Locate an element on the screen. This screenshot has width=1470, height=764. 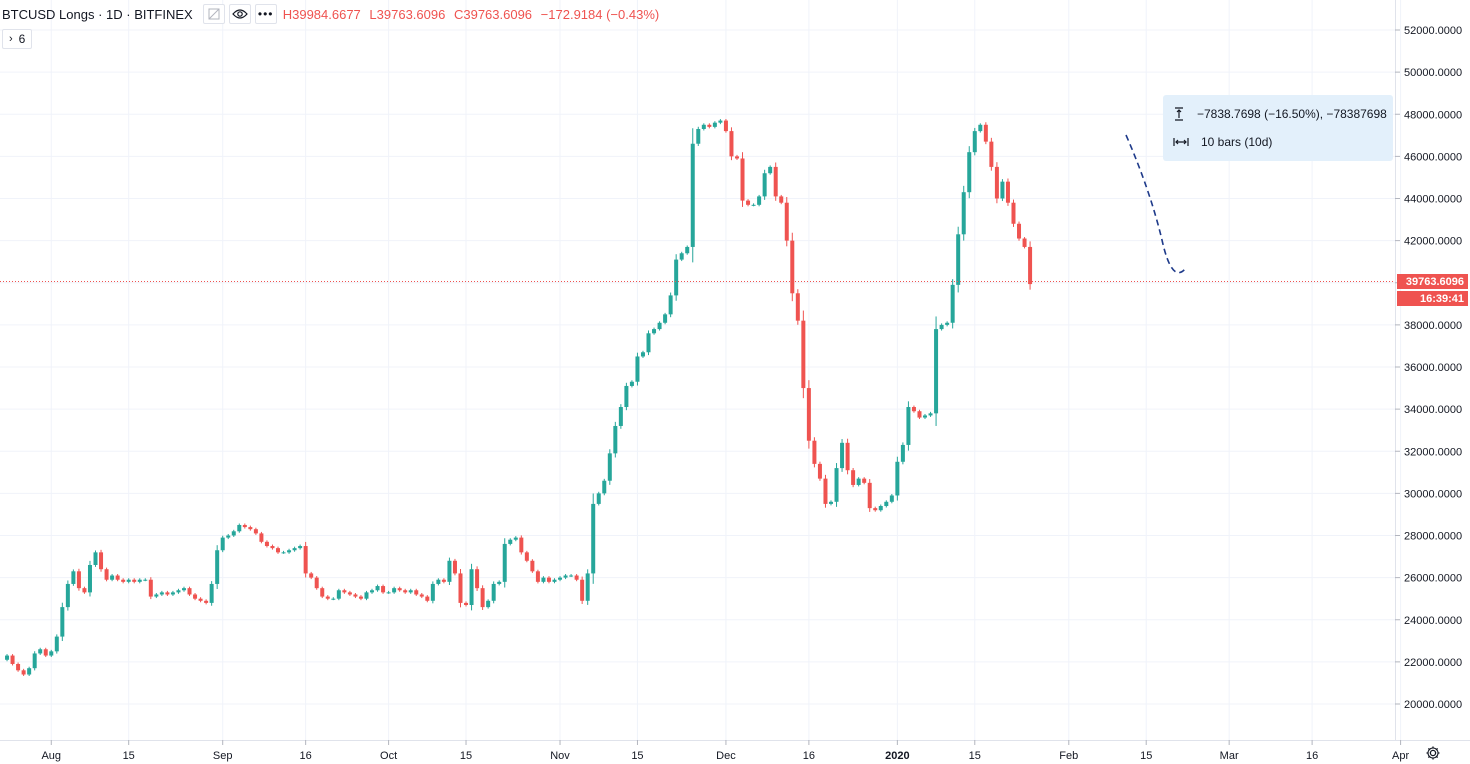
y-tick-label: 50000.0000 is located at coordinates (1433, 73).